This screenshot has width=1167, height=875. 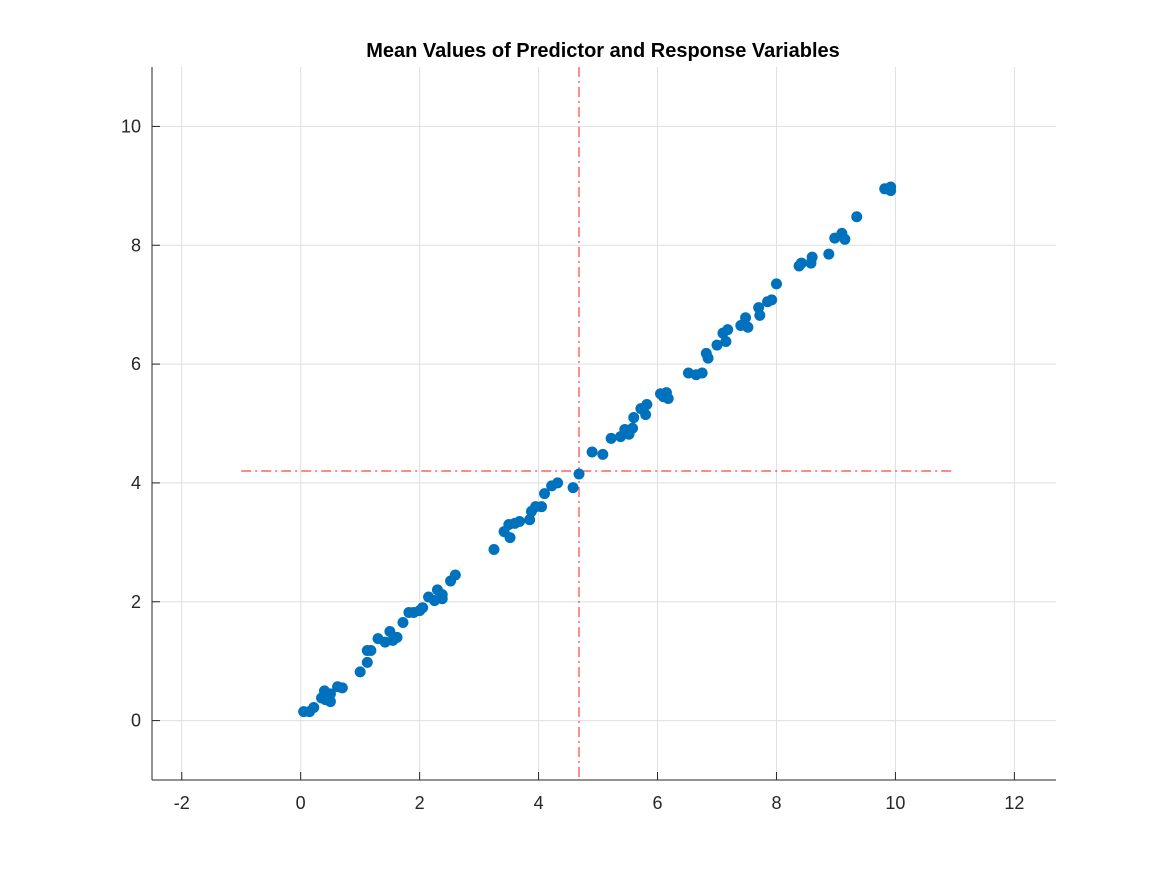 What do you see at coordinates (1014, 803) in the screenshot?
I see `x-tick-label: 12` at bounding box center [1014, 803].